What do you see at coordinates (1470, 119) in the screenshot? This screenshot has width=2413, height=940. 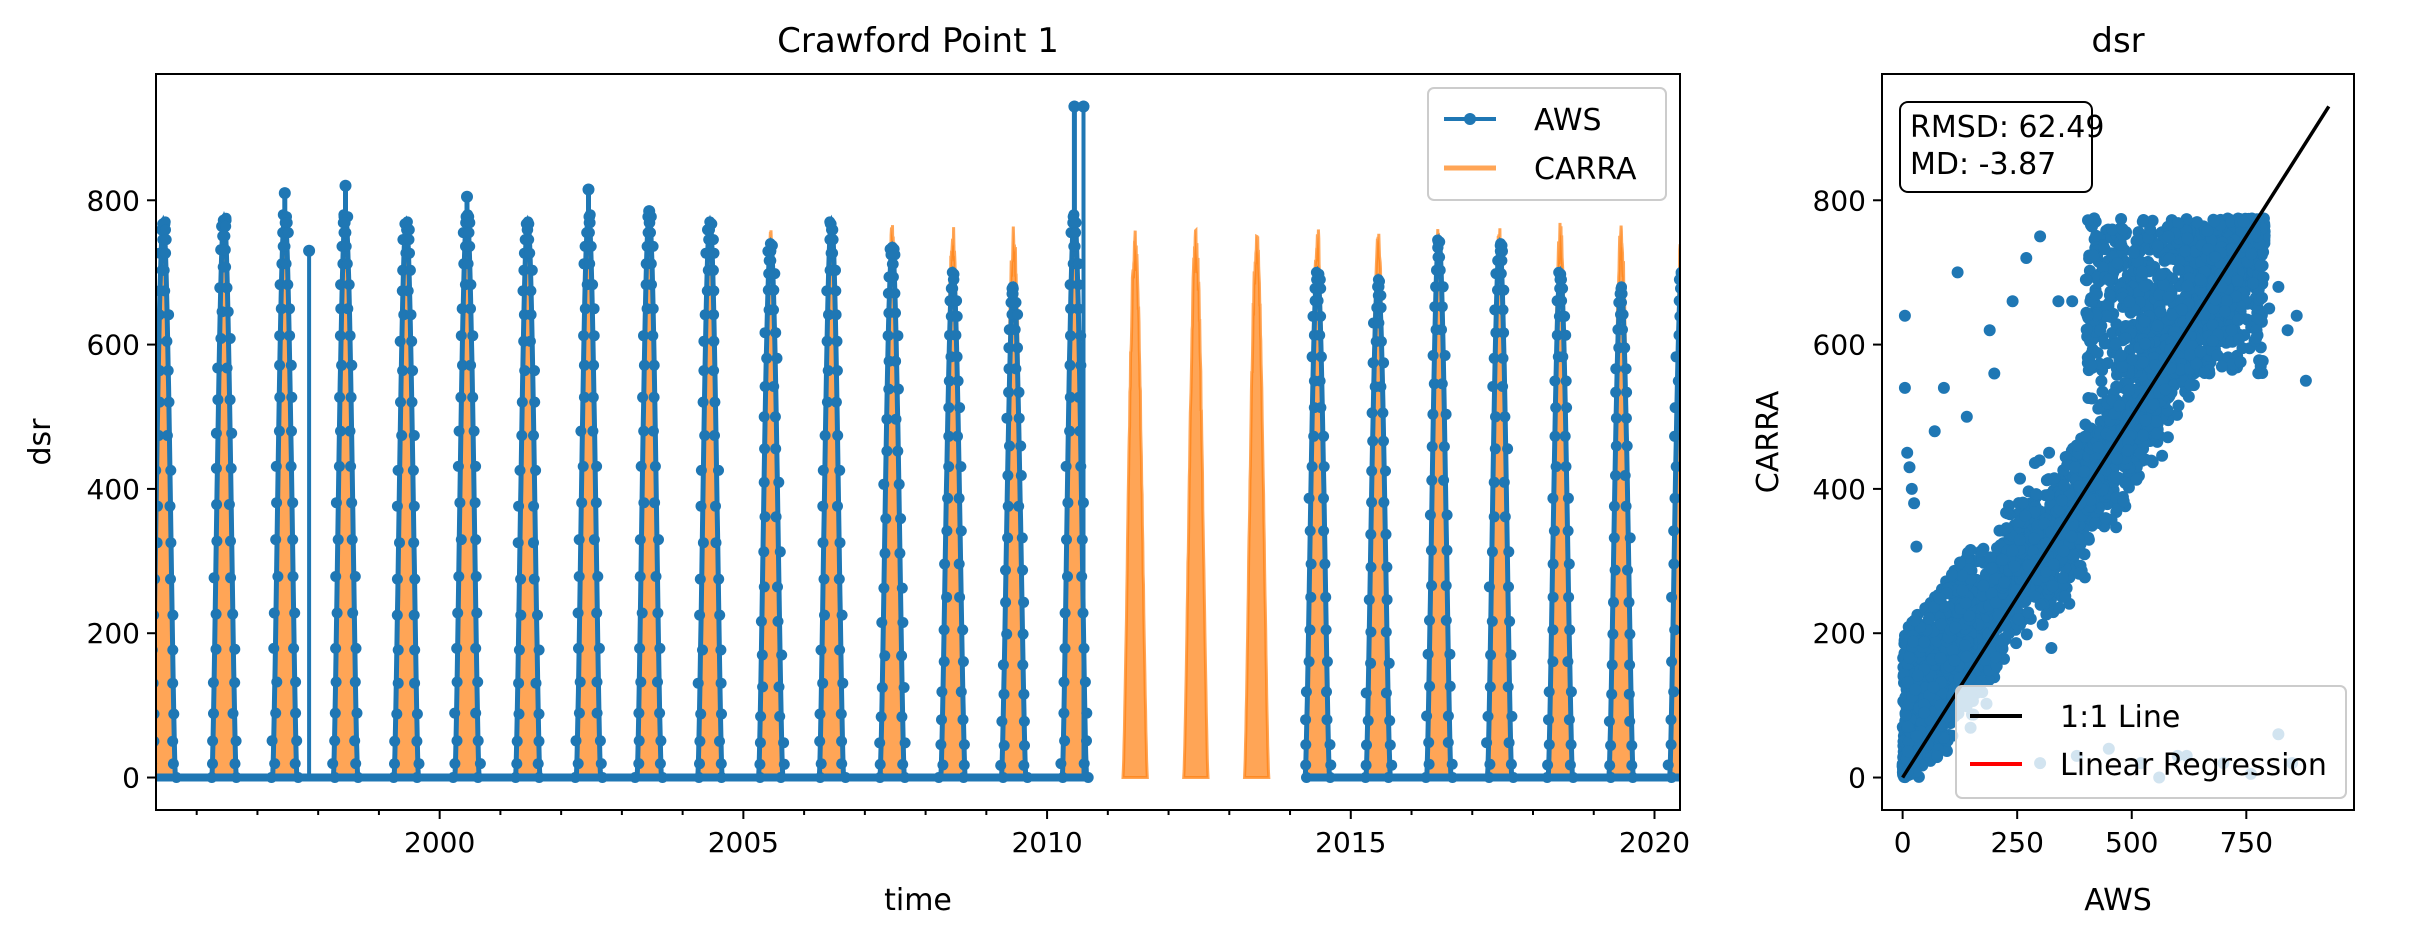 I see `legend-aws-marker` at bounding box center [1470, 119].